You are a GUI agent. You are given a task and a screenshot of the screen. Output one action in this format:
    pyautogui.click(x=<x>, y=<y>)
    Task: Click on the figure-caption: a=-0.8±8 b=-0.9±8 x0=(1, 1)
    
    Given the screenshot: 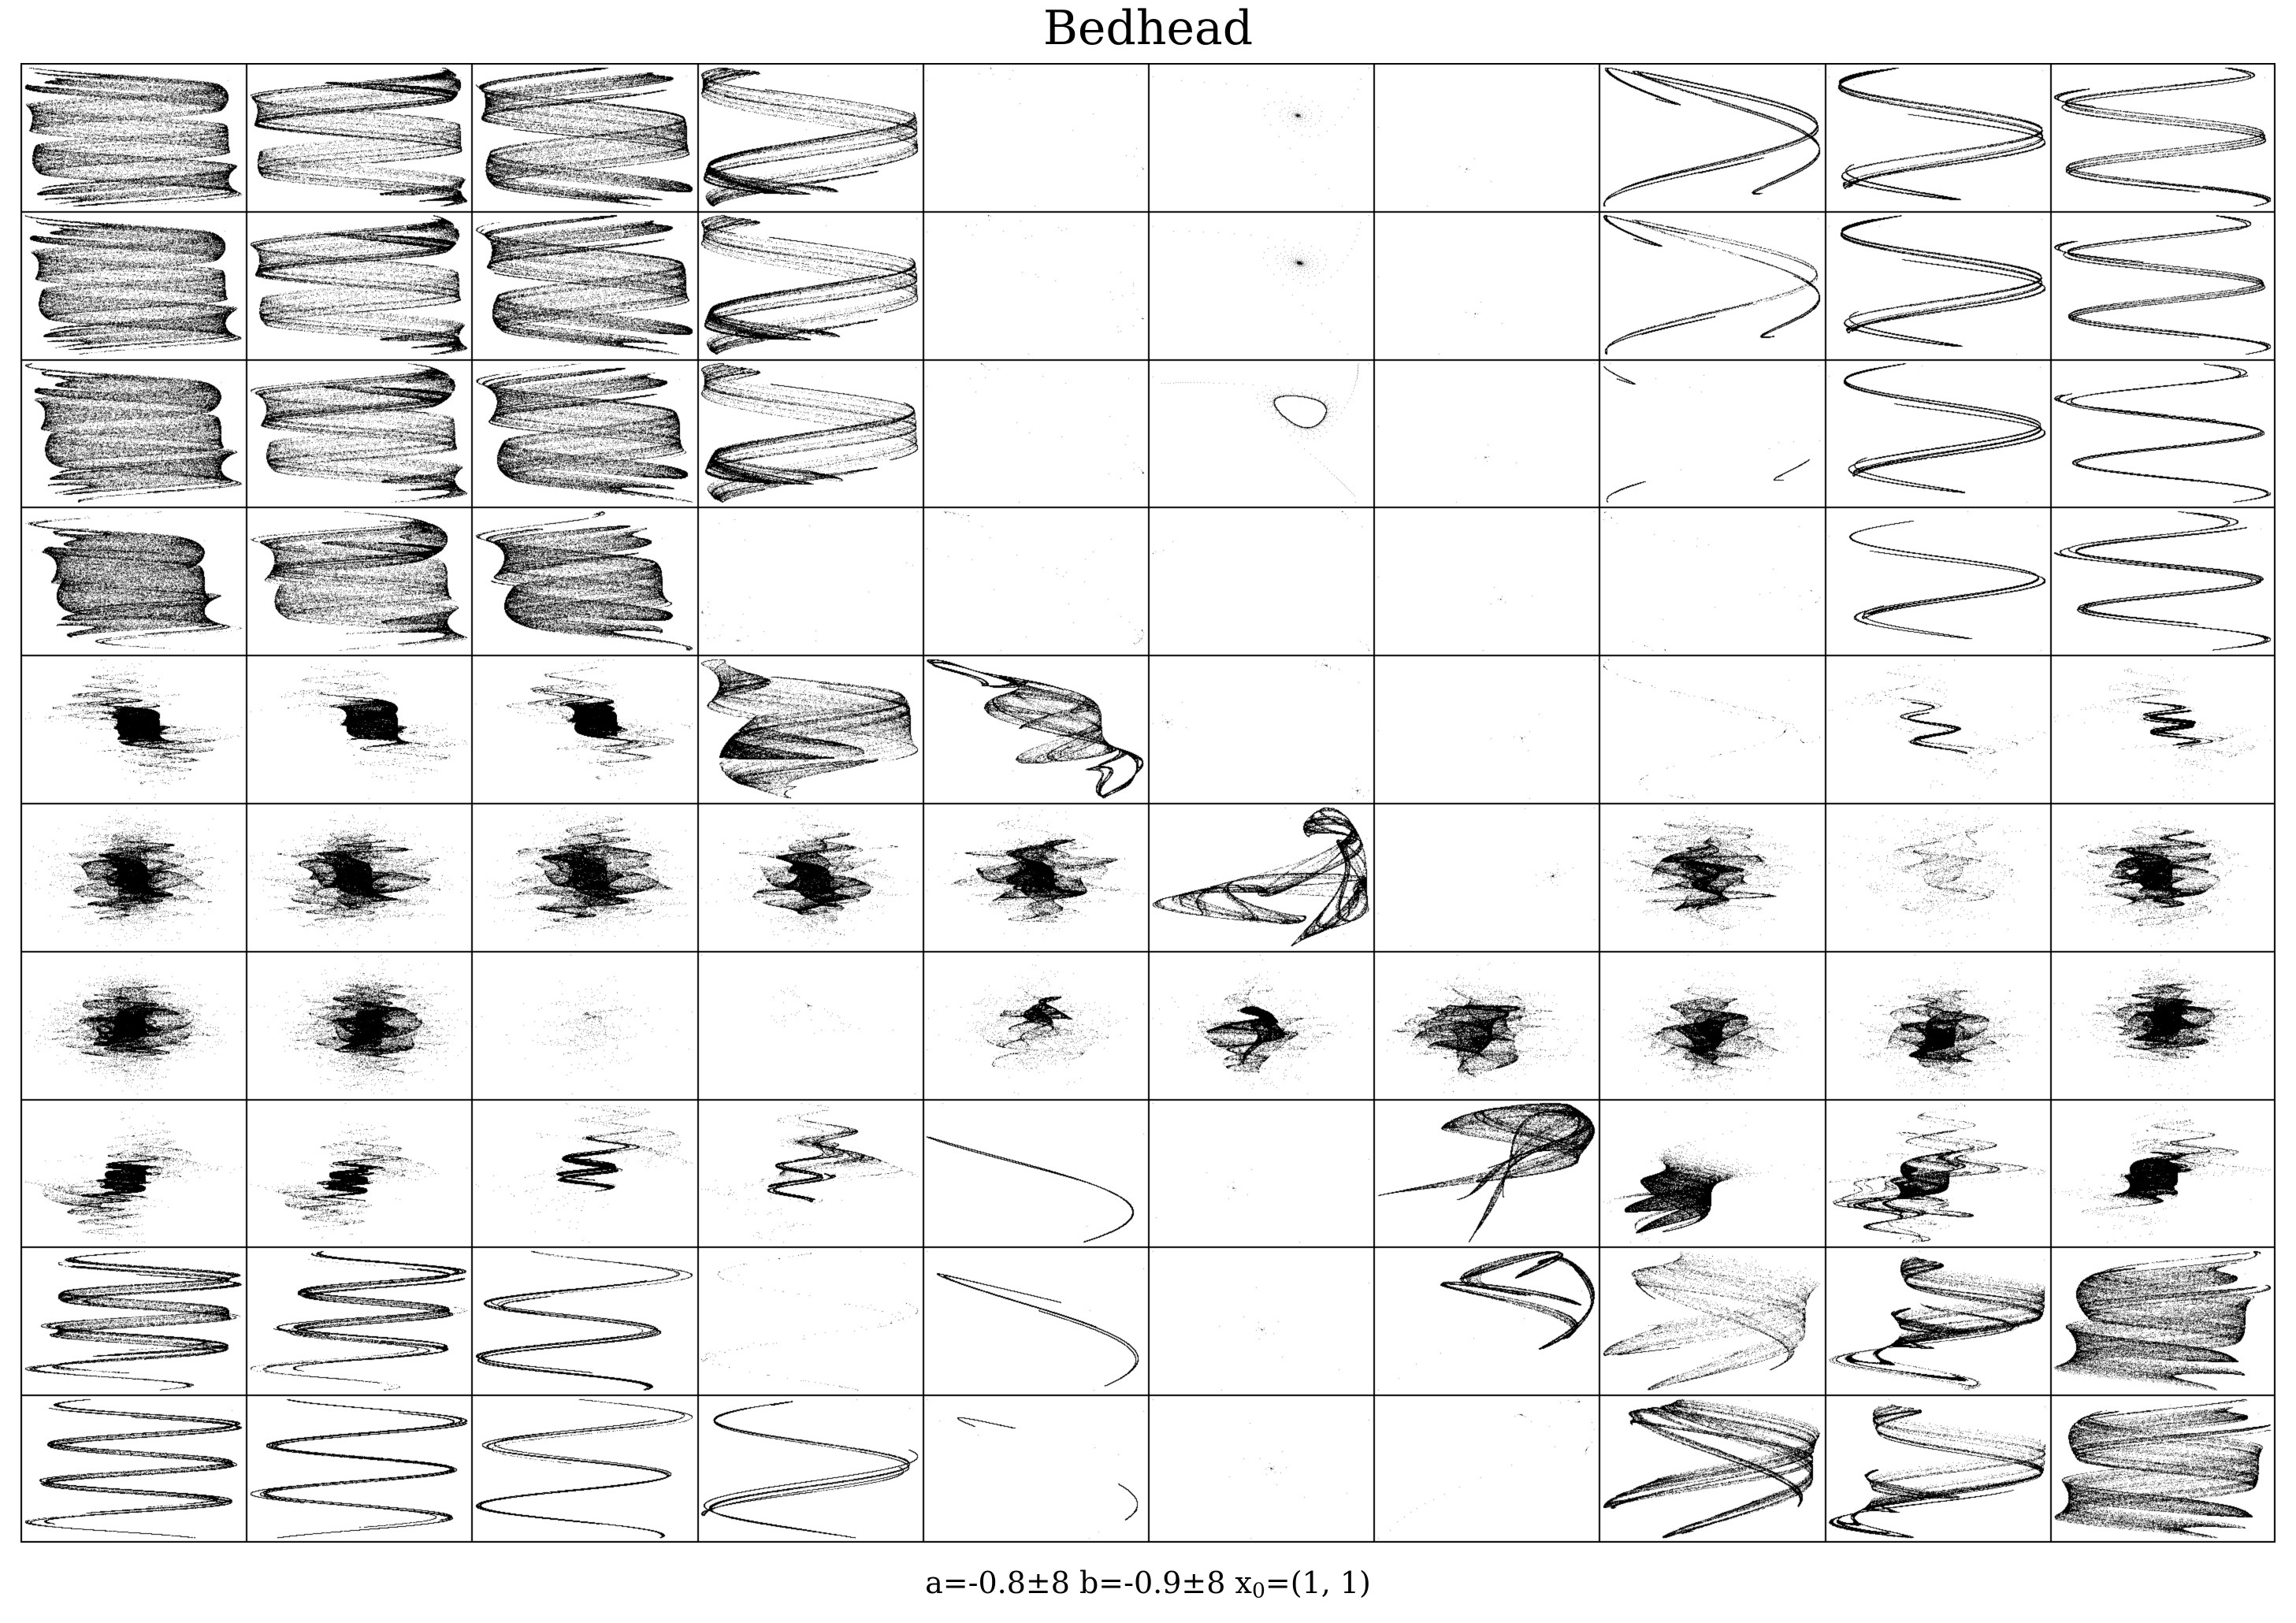 What is the action you would take?
    pyautogui.click(x=1148, y=1583)
    